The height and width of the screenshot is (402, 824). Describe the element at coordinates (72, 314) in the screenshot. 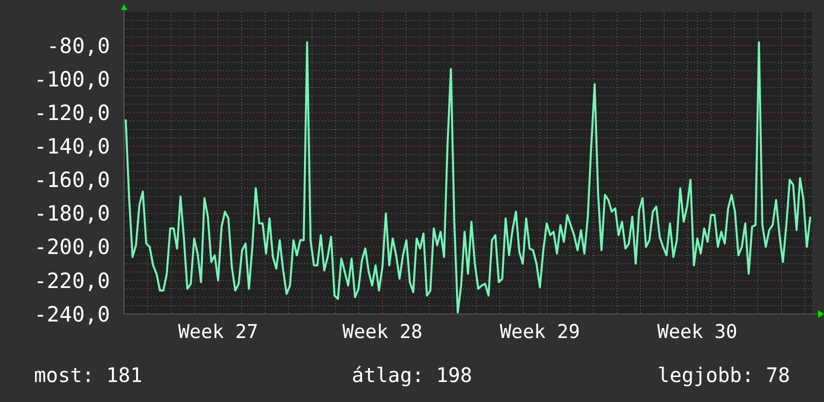

I see `y-tick-label: -240,0` at that location.